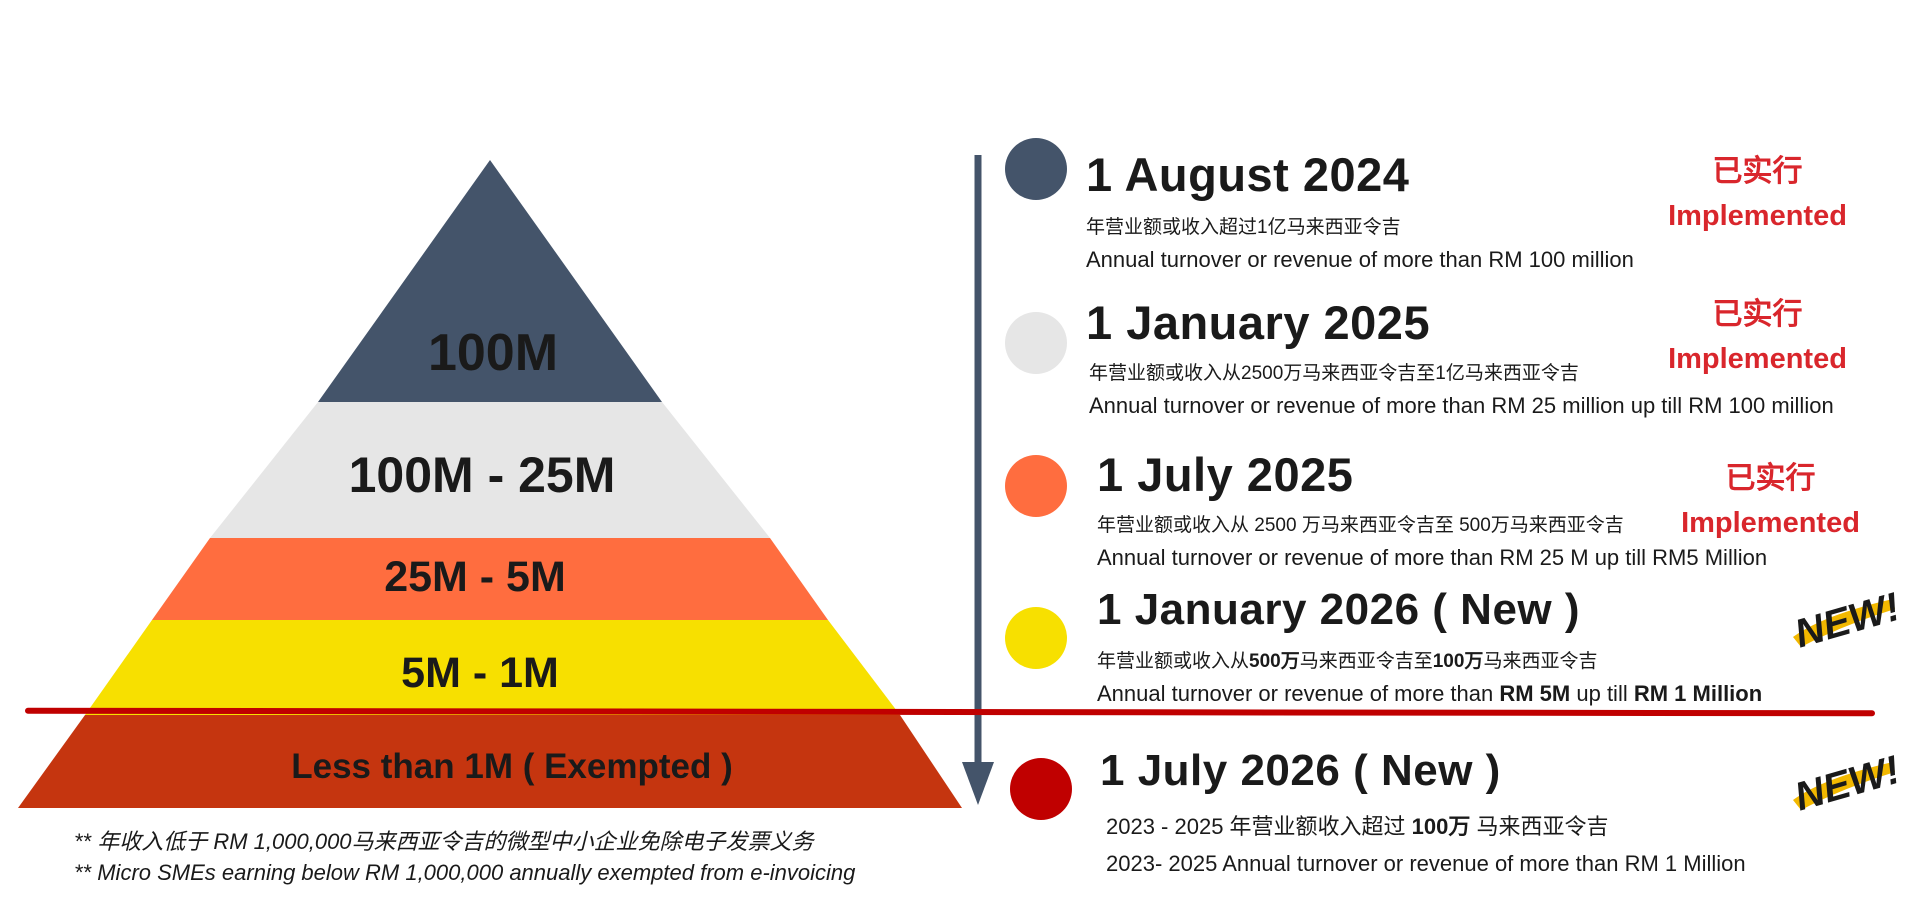  Describe the element at coordinates (1366, 661) in the screenshot. I see `zh-part: 马来西亚令吉至` at that location.